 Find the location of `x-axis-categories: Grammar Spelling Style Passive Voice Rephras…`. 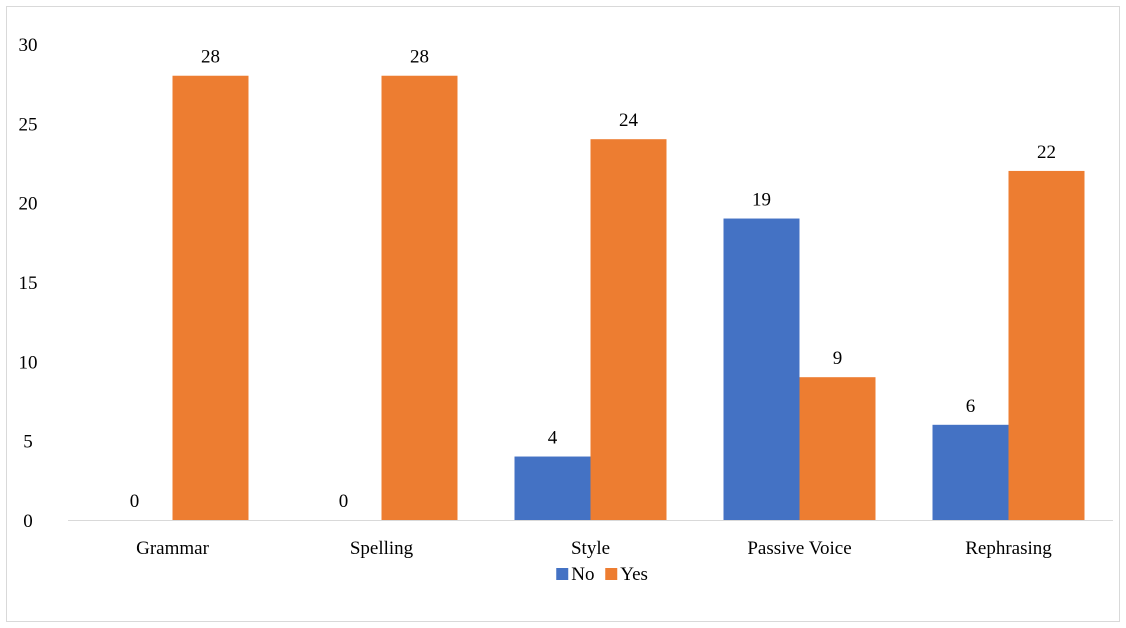

x-axis-categories: Grammar Spelling Style Passive Voice Rephras… is located at coordinates (594, 548).